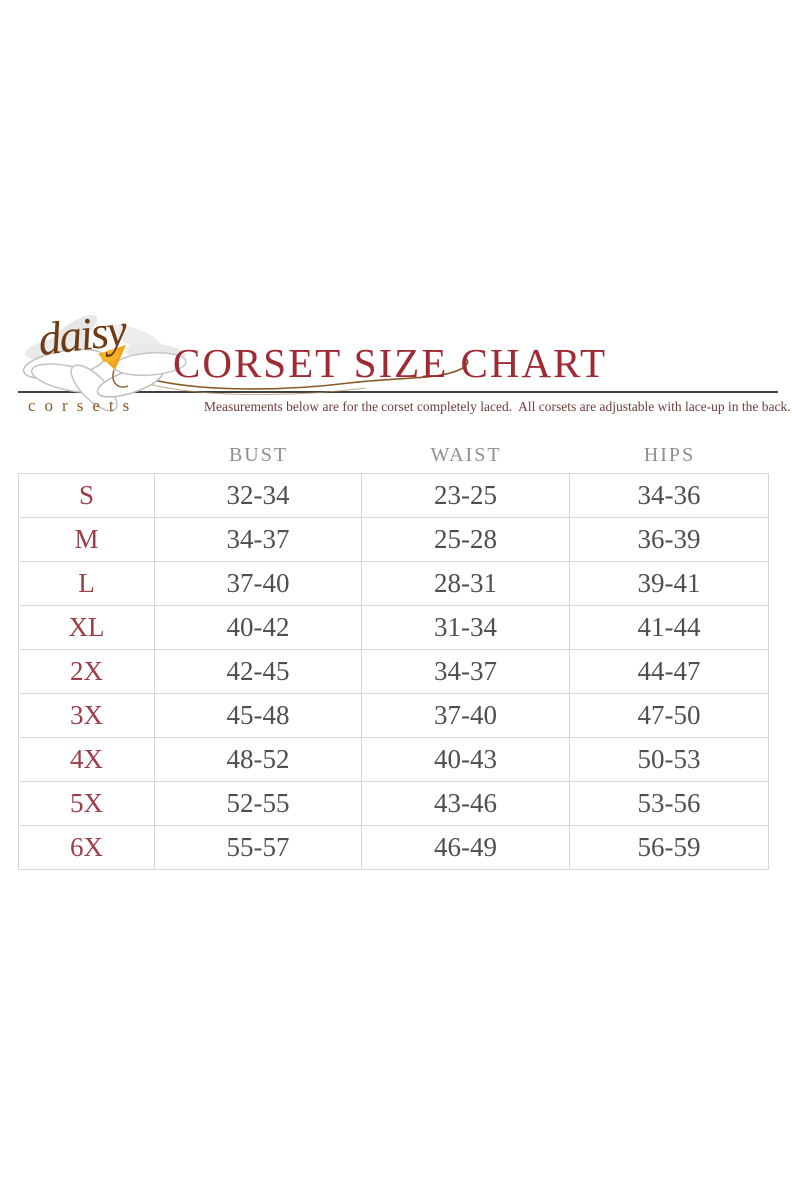 The image size is (792, 1188). I want to click on waist-value-cell: 34-37, so click(466, 671).